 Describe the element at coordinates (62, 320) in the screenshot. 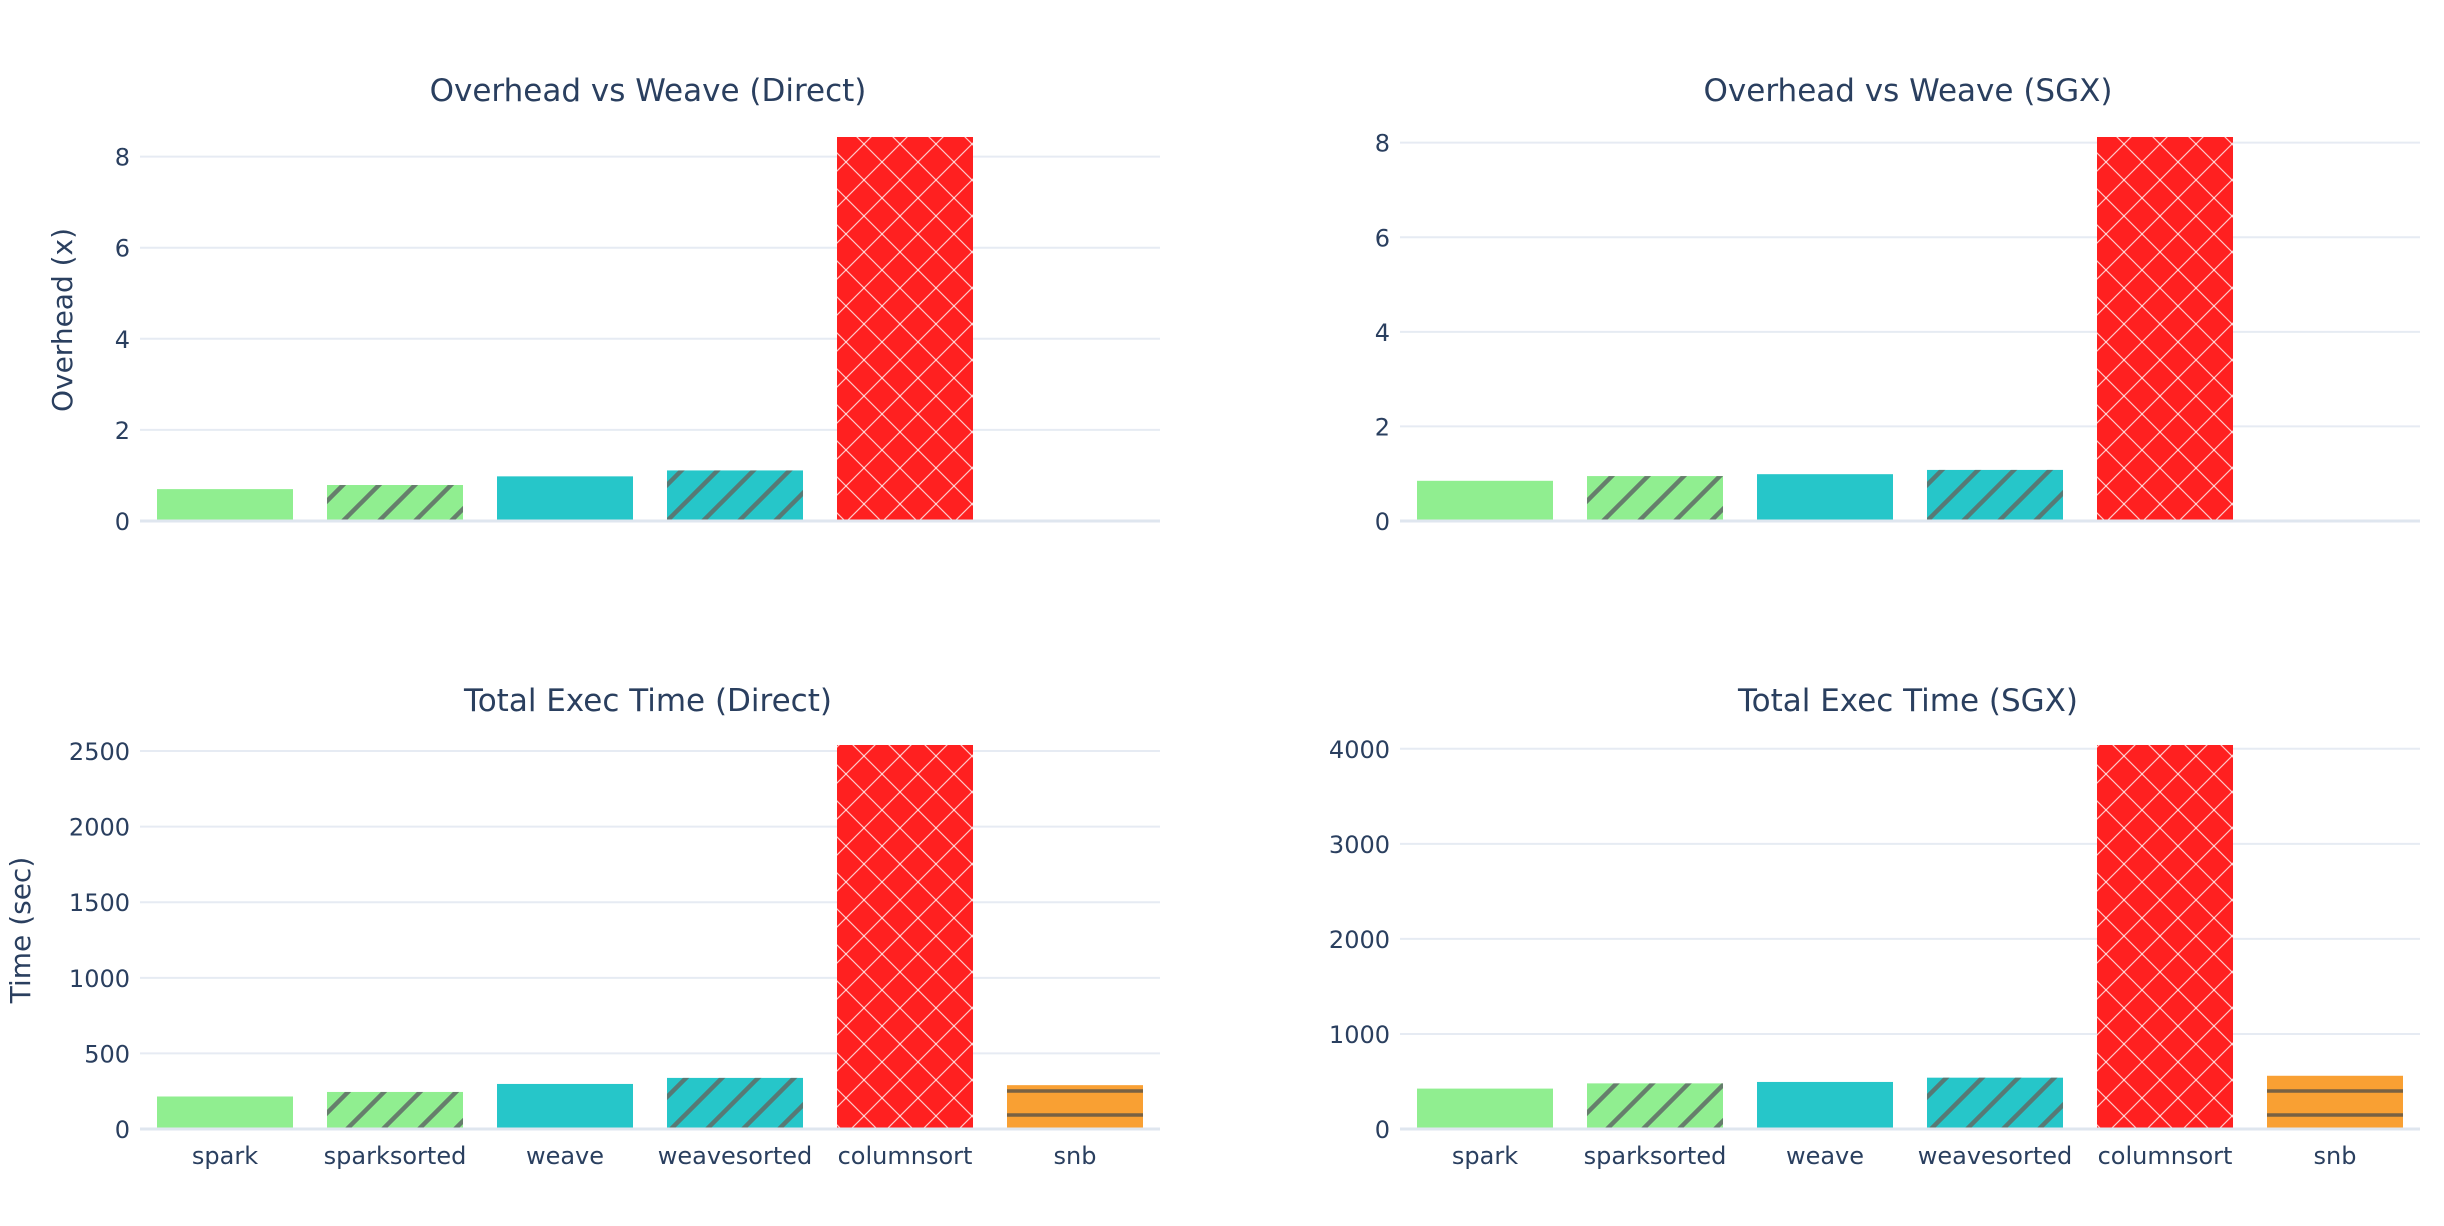

I see `y-axis-label: Overhead (x)` at that location.